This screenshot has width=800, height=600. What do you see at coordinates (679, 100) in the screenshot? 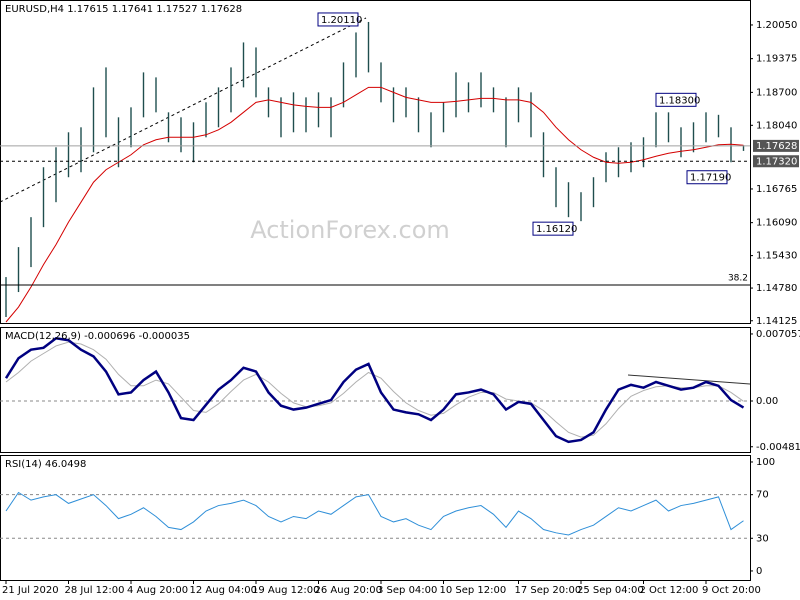
I see `annotation: 1.18300` at bounding box center [679, 100].